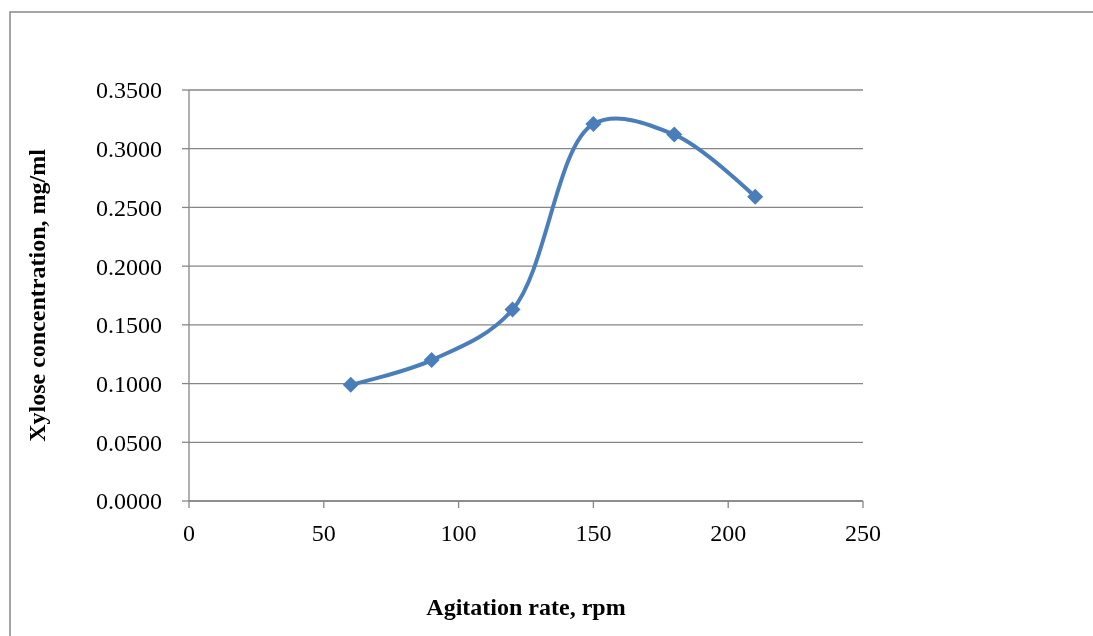  I want to click on y-tick-label: 0.1500, so click(129, 325).